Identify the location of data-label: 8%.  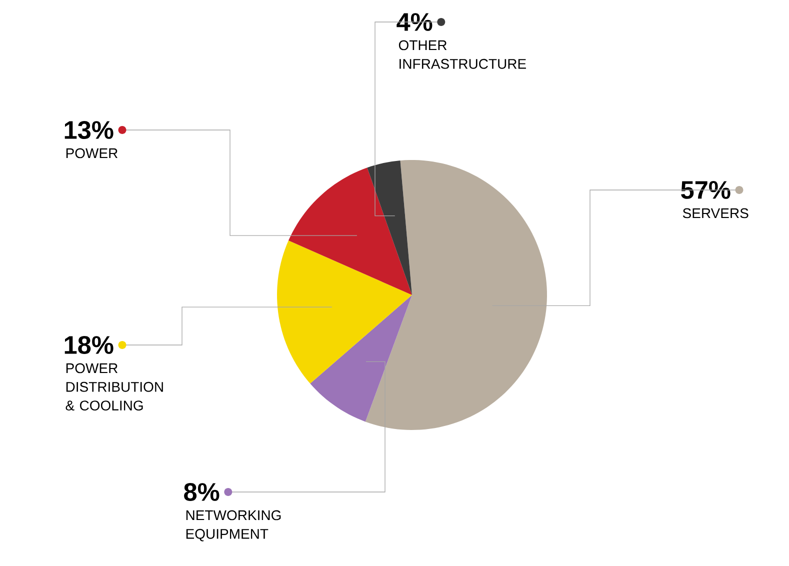
(202, 492).